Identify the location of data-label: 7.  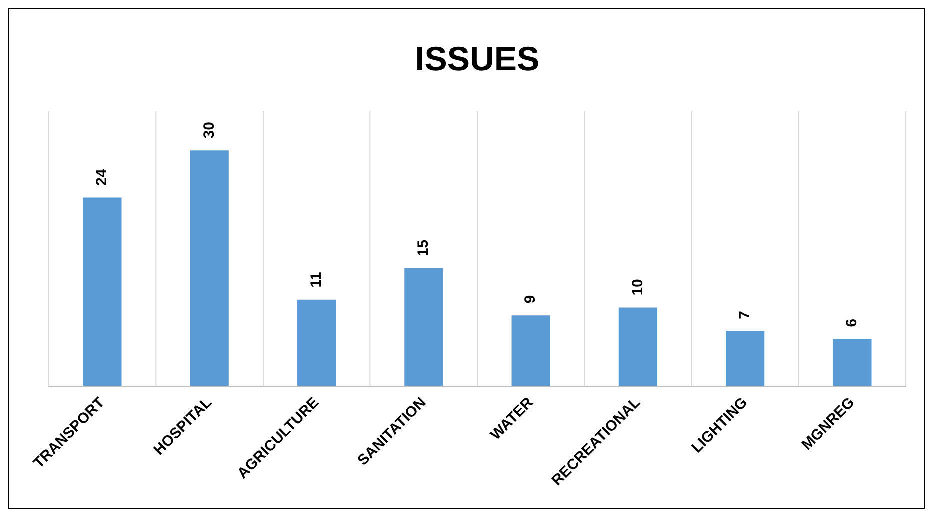
(745, 315).